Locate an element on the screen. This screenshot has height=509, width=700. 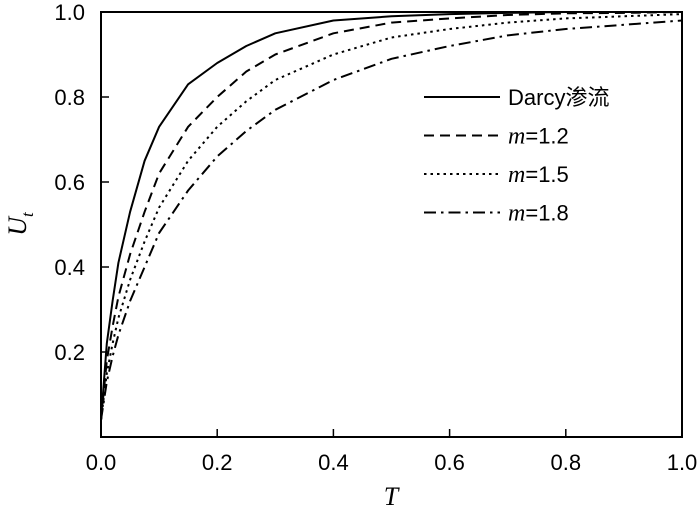
y-axis-title-subscript: t is located at coordinates (27, 214).